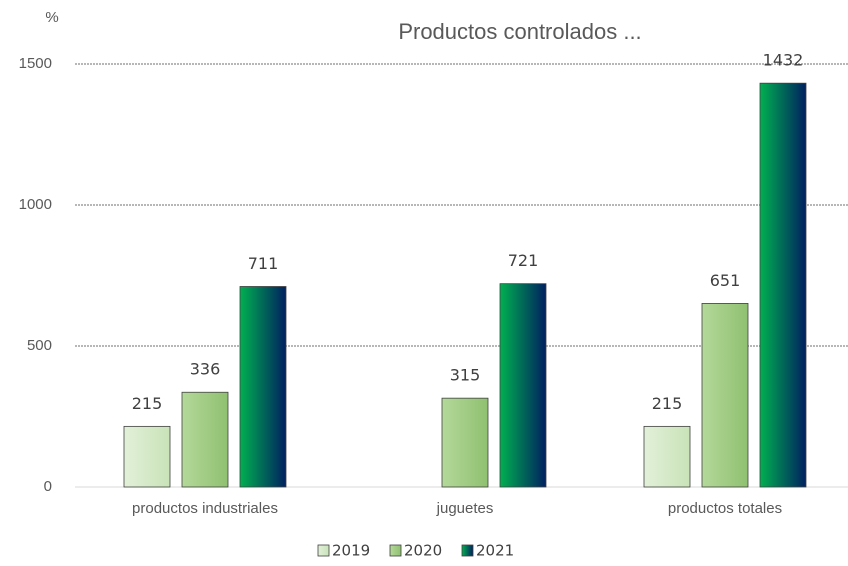 The image size is (848, 566). What do you see at coordinates (51, 17) in the screenshot?
I see `y-axis-label: %` at bounding box center [51, 17].